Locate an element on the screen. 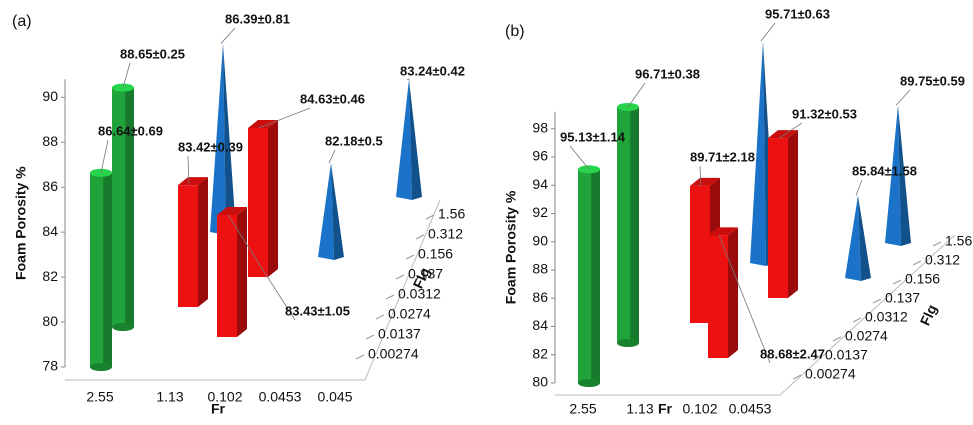  value-label: 95.71±0.63 is located at coordinates (797, 13).